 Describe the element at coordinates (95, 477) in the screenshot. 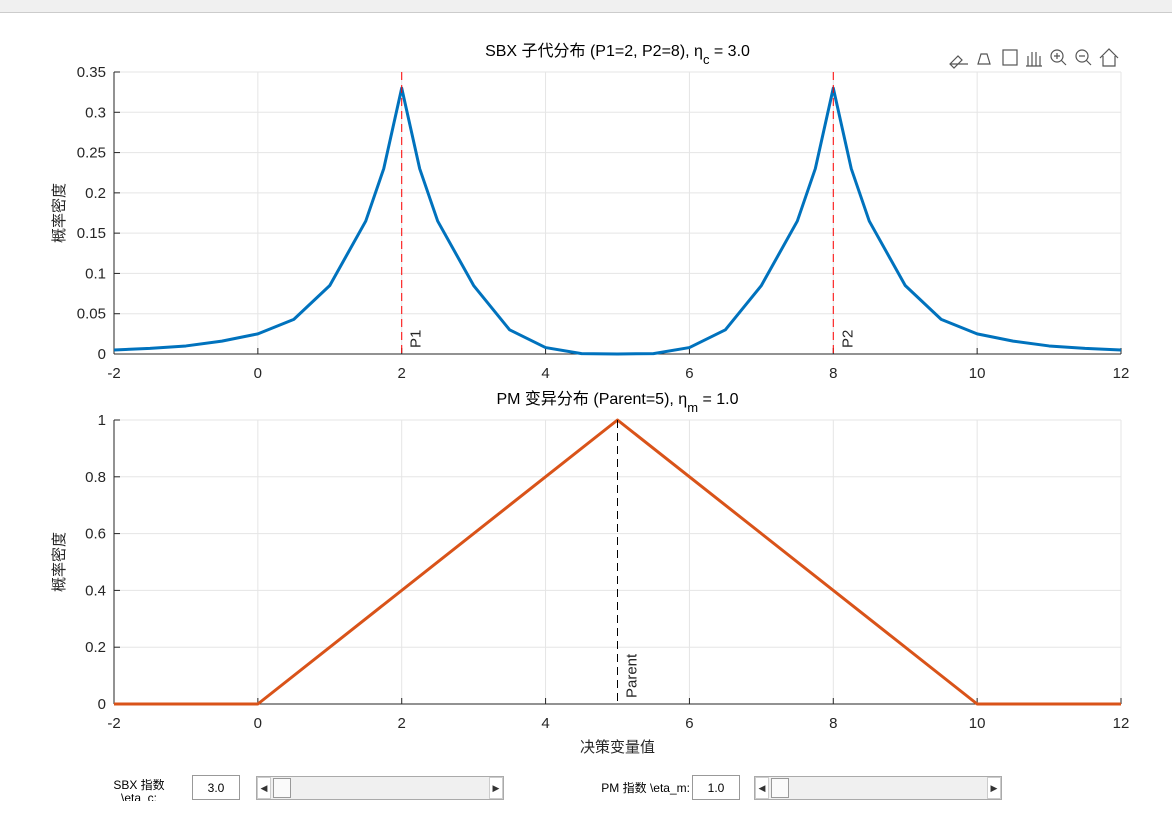

I see `y-tick-label: 0.8` at that location.